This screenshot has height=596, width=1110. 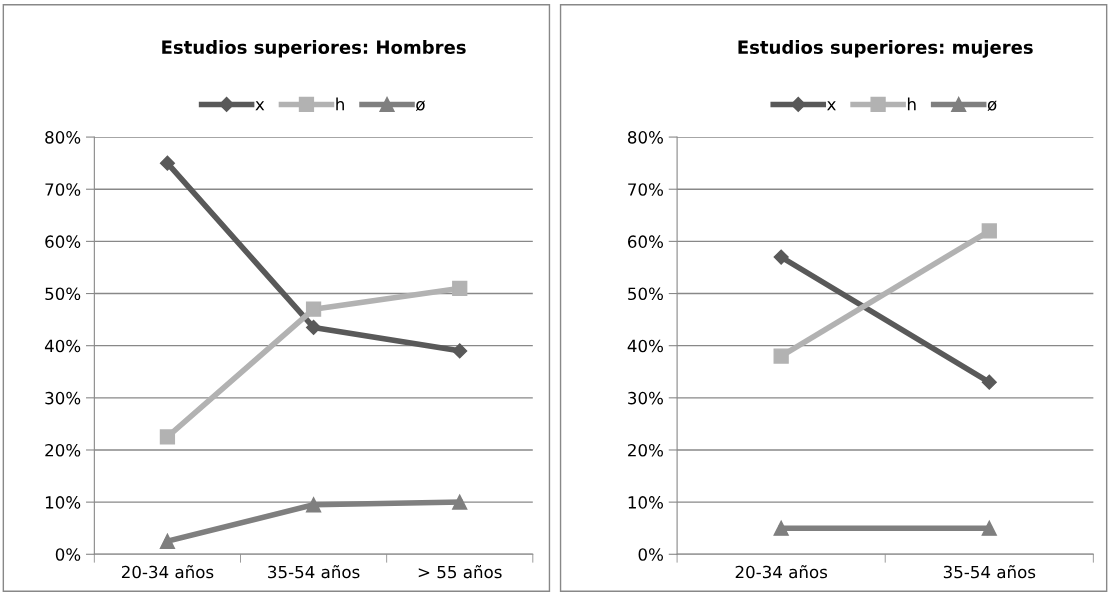 What do you see at coordinates (314, 49) in the screenshot?
I see `chart-title: Estudios superiores: Hombres` at bounding box center [314, 49].